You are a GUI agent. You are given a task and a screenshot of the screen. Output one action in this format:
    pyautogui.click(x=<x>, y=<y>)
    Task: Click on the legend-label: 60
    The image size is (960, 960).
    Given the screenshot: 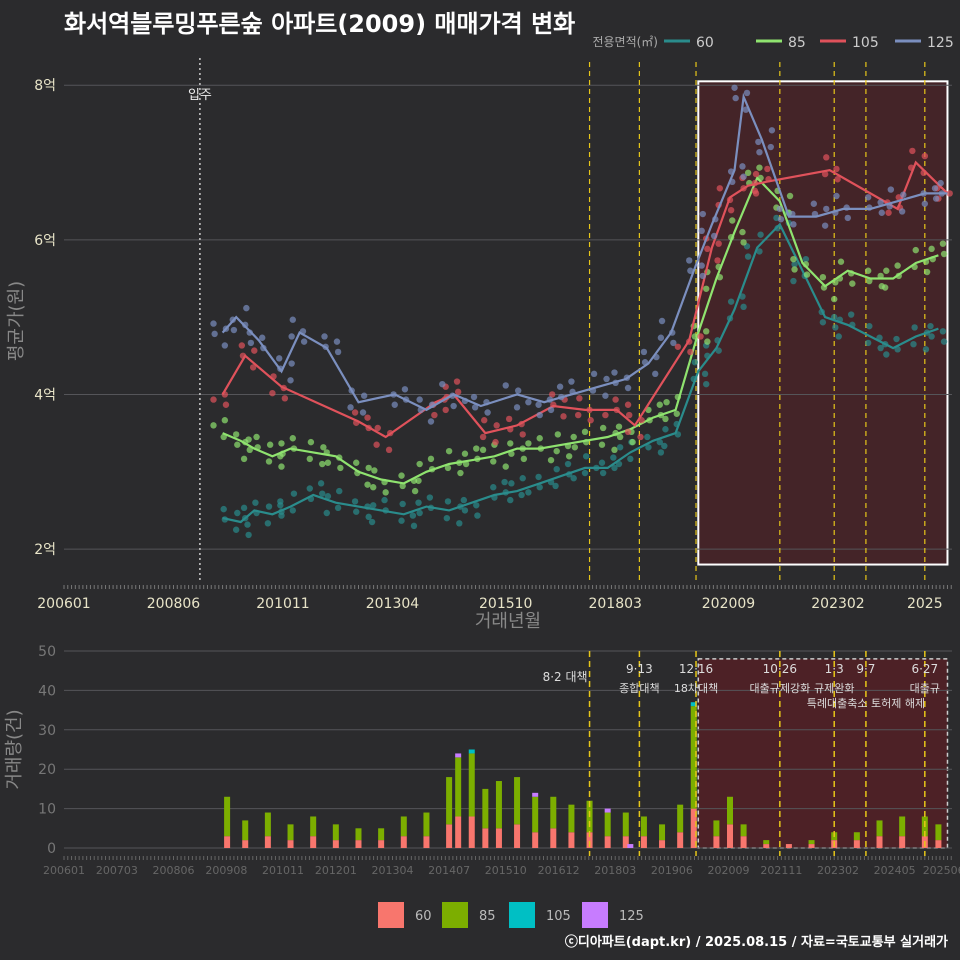 What is the action you would take?
    pyautogui.click(x=705, y=43)
    